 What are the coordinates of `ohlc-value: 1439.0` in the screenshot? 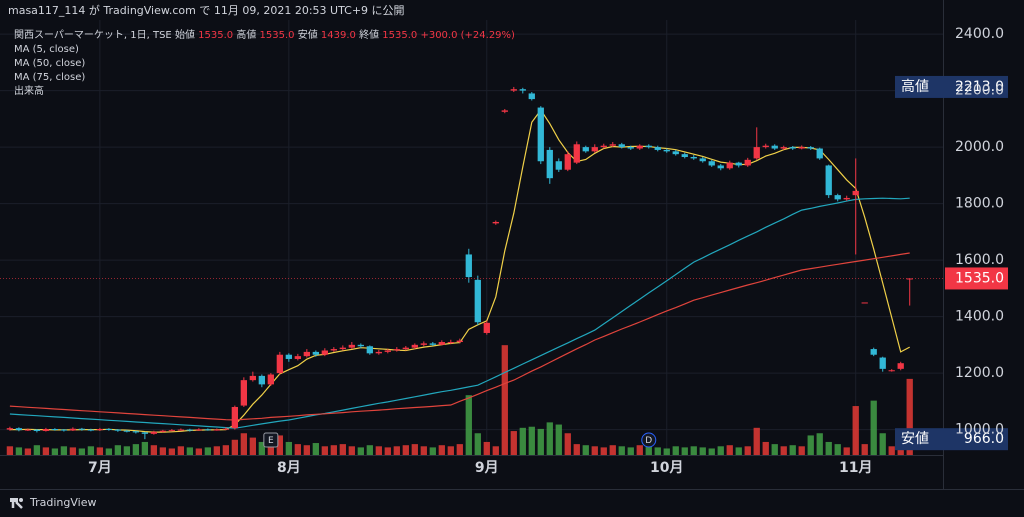 It's located at (338, 35).